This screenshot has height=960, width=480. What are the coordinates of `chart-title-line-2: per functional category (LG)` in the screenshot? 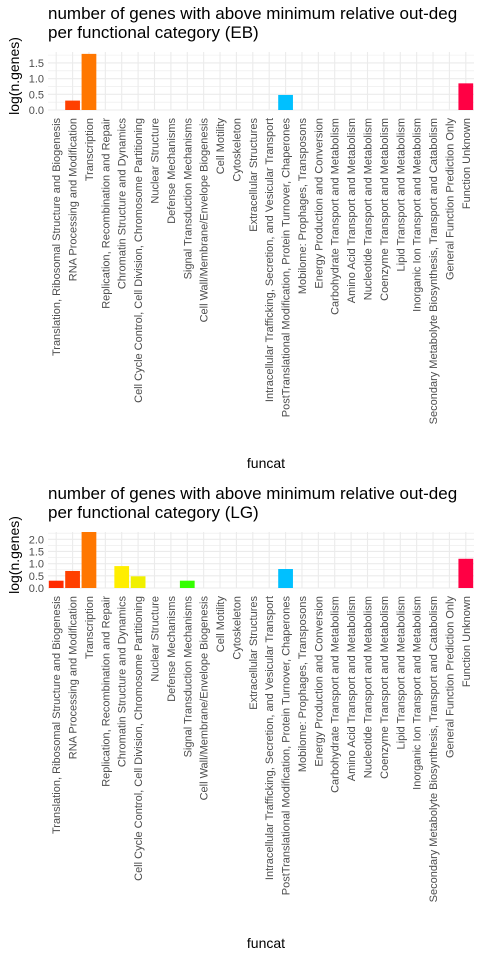 It's located at (153, 512).